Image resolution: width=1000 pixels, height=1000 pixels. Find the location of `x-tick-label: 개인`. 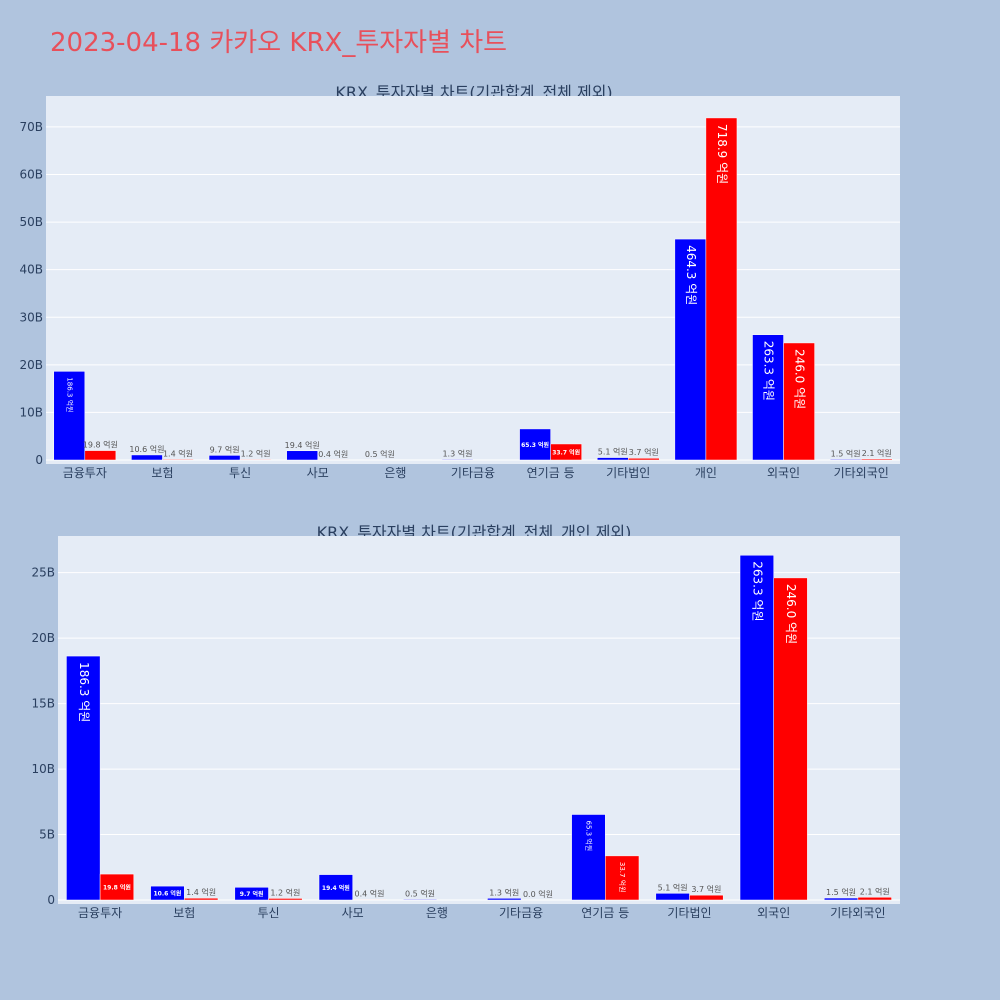

x-tick-label: 개인 is located at coordinates (706, 473).